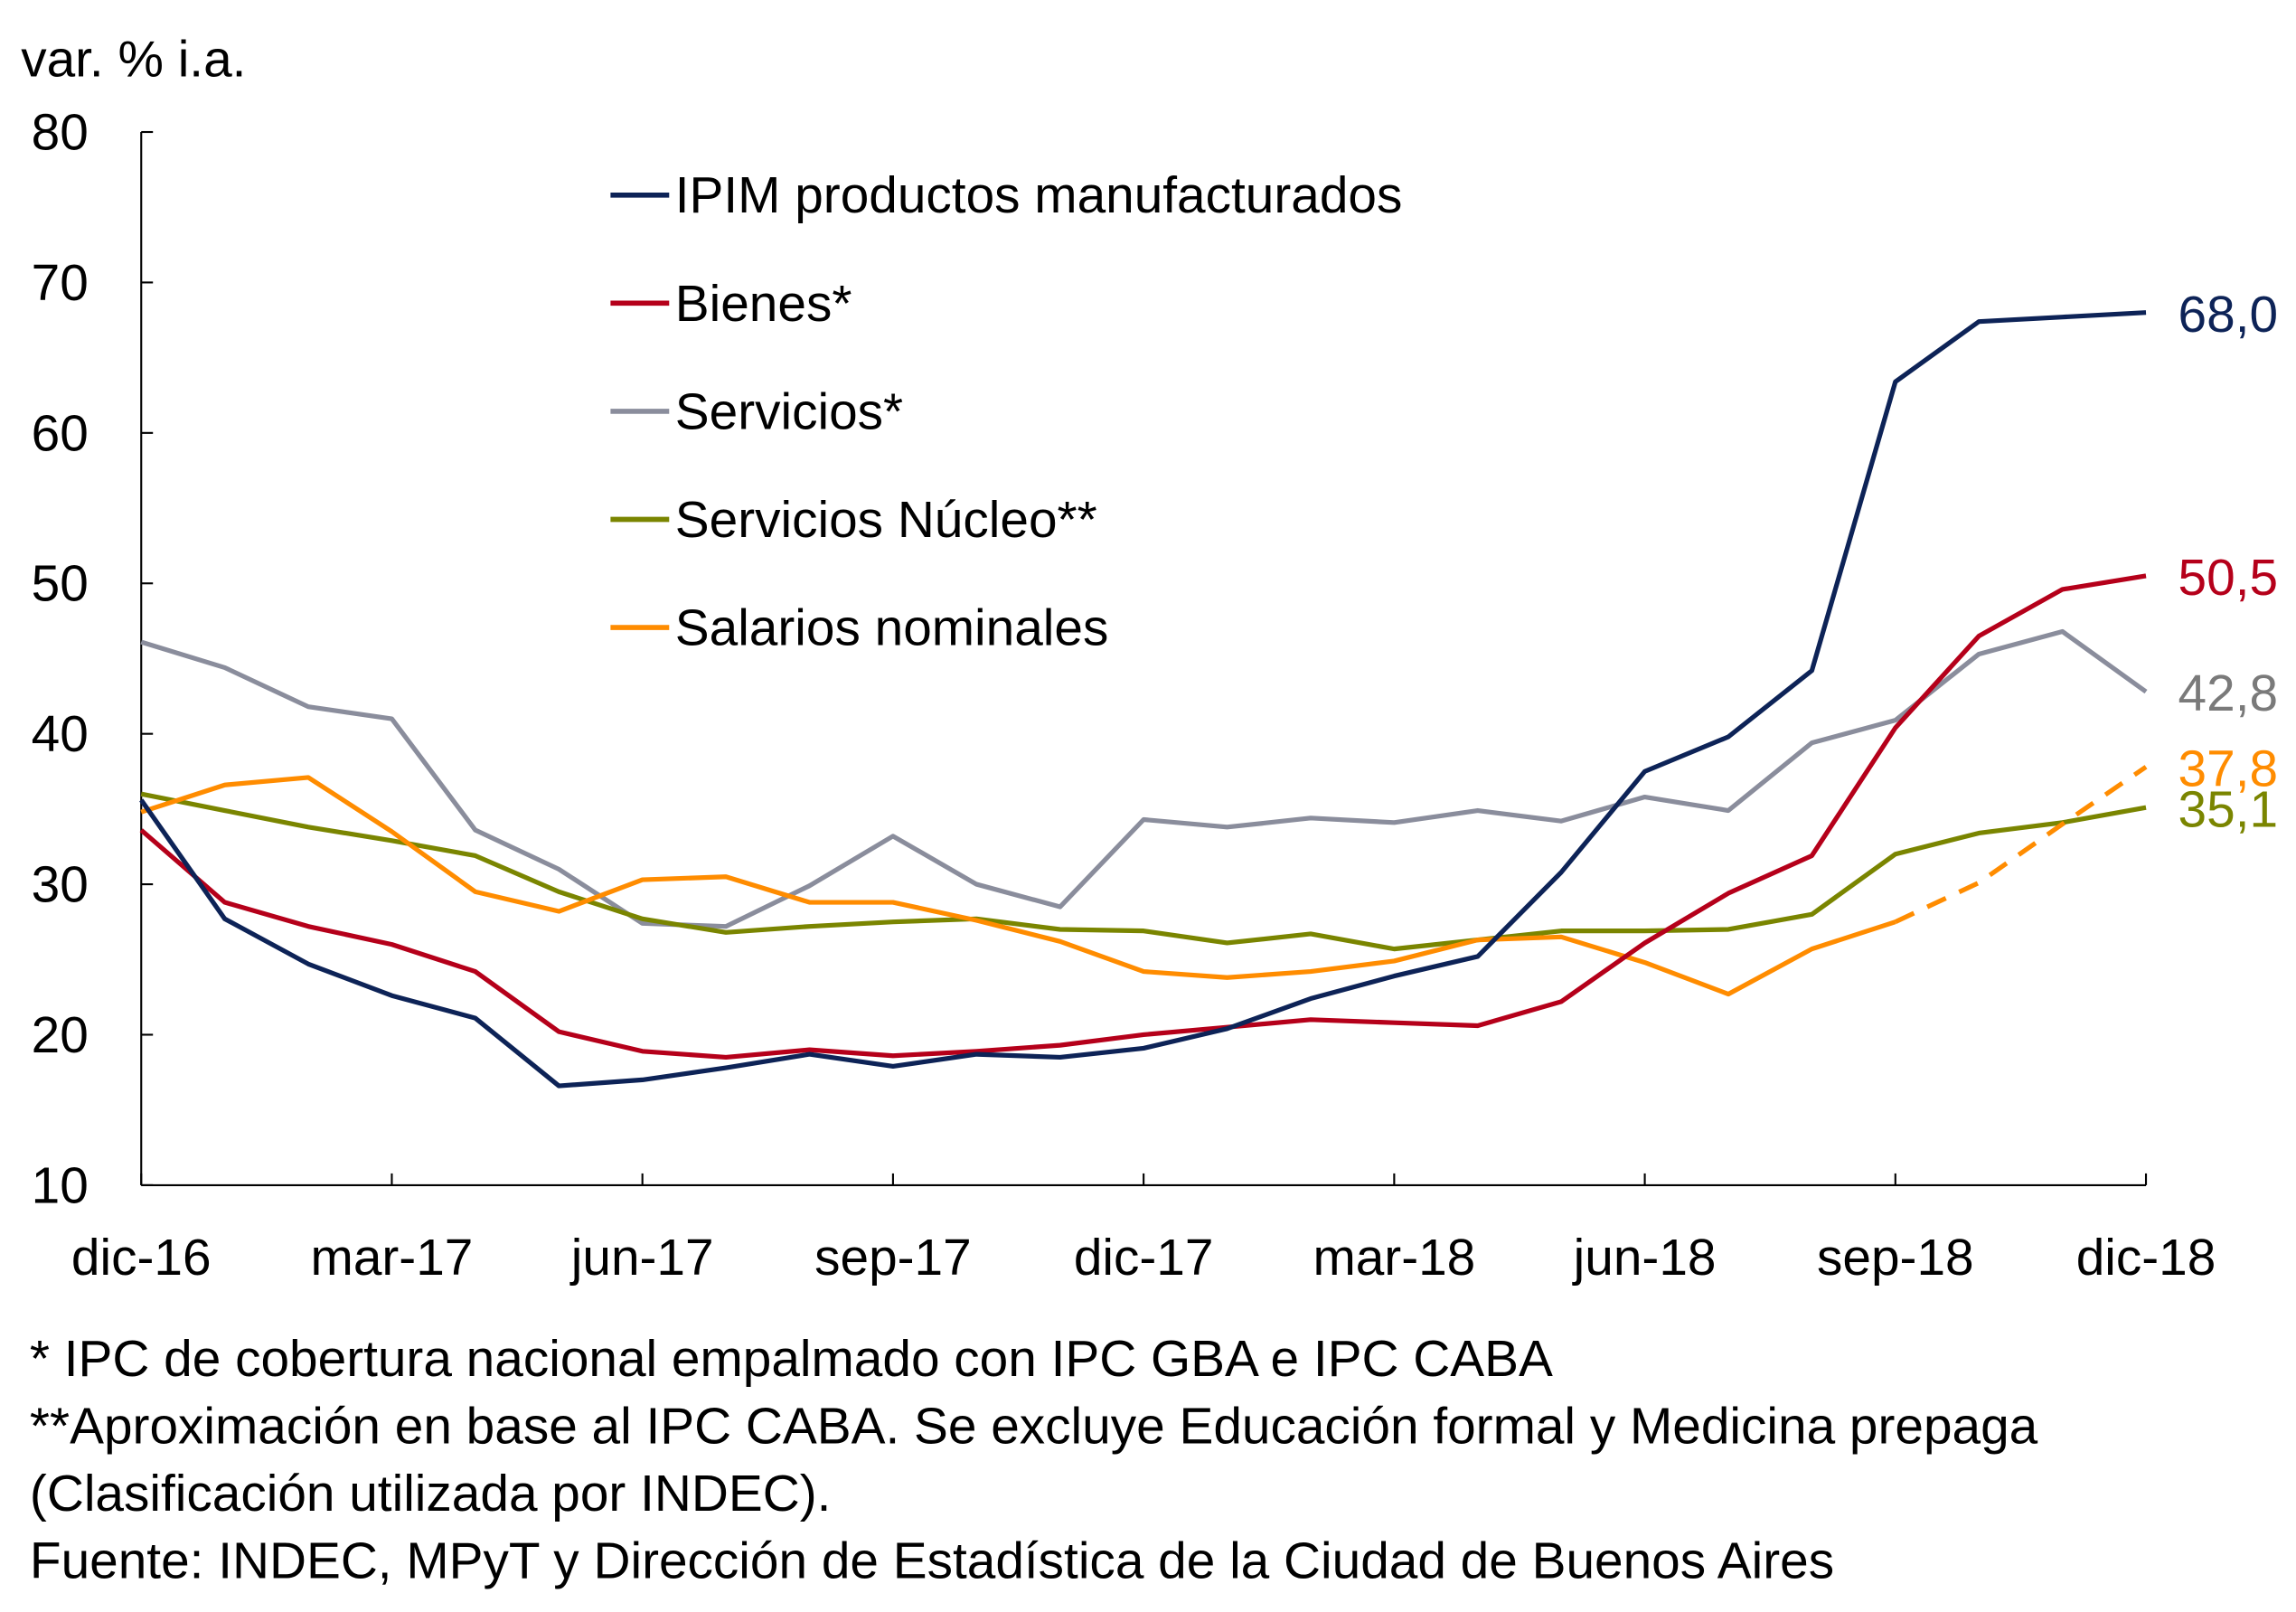  Describe the element at coordinates (1144, 1258) in the screenshot. I see `x-tick-label: dic-17` at that location.